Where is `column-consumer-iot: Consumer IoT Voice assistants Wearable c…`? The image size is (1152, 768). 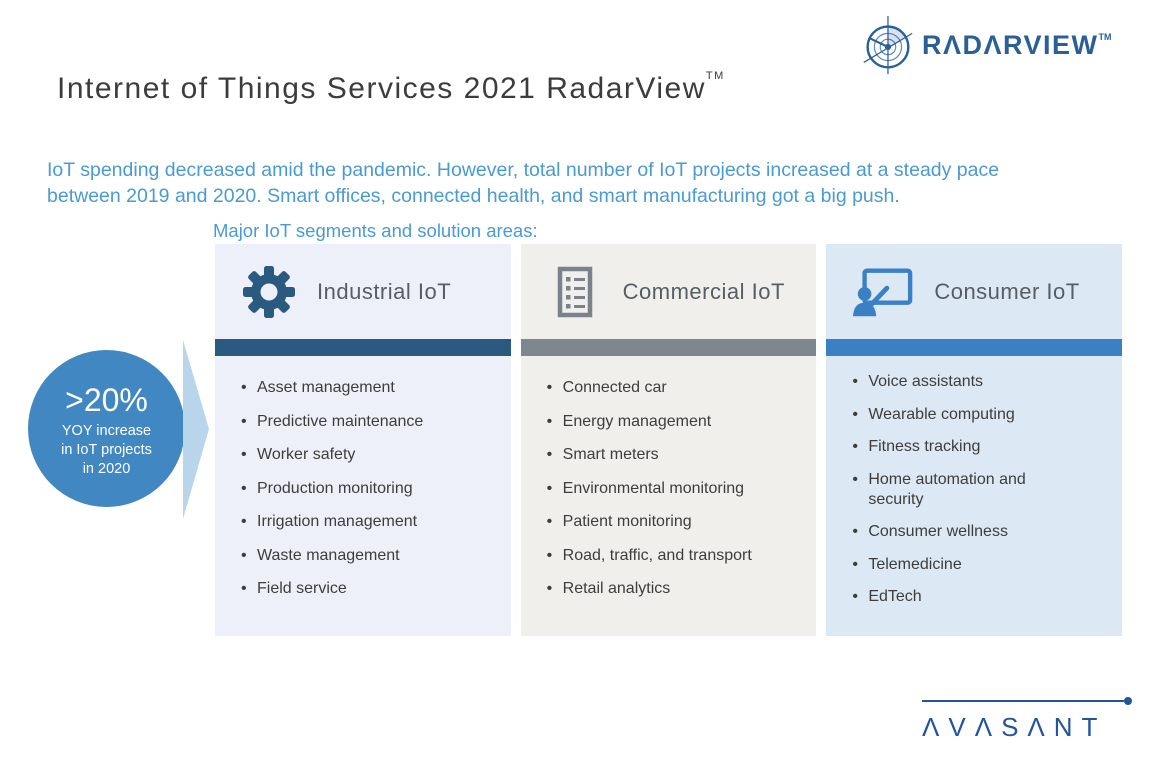
column-consumer-iot: Consumer IoT Voice assistants Wearable c… is located at coordinates (974, 440).